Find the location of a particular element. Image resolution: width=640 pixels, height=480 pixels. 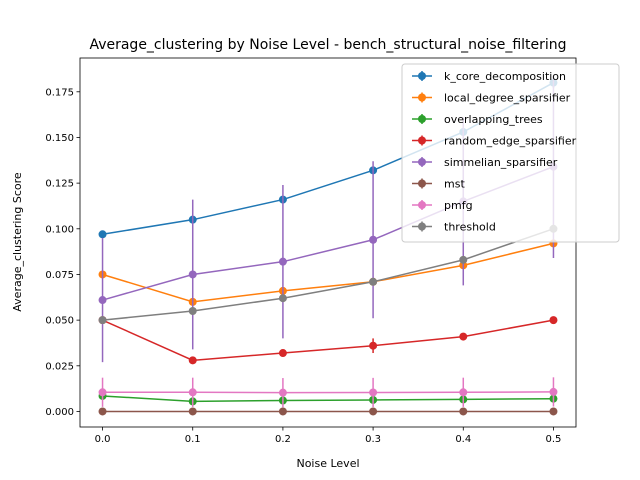

legend-item-pmfg: pmfg is located at coordinates (442, 205).